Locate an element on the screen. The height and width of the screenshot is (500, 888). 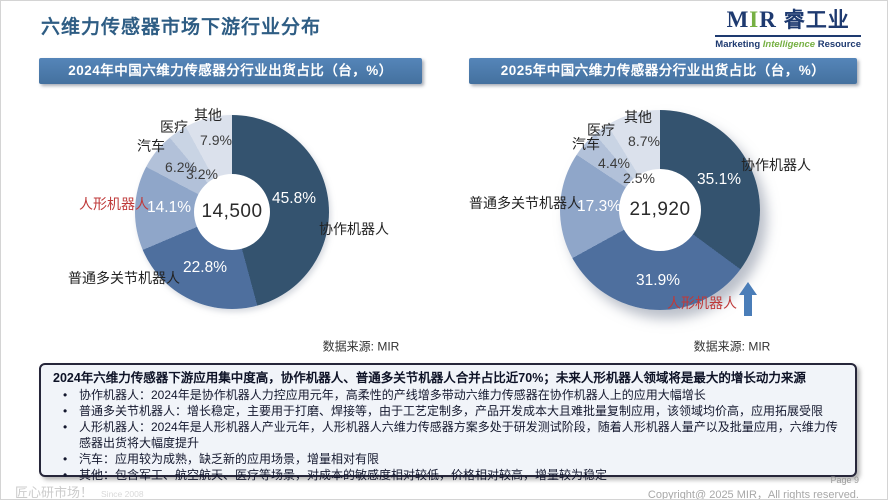
logo-wordmark: MIR 睿工业 is located at coordinates (788, 22).